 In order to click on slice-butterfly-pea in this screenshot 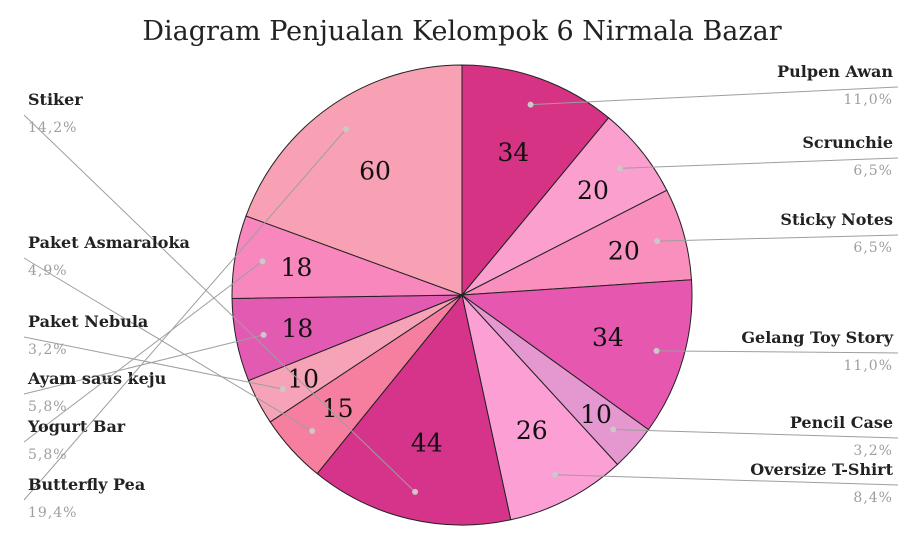, I will do `click(354, 180)`.